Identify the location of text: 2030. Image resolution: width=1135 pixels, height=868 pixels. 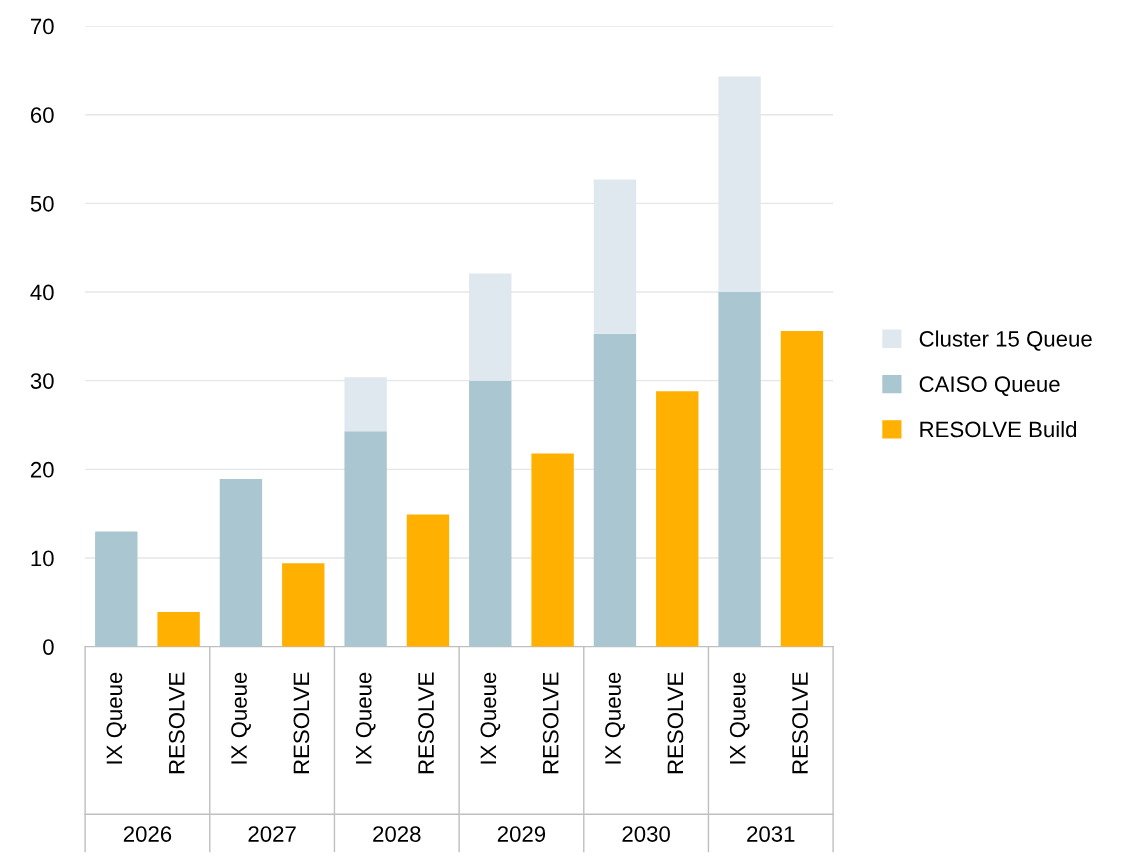
(646, 834).